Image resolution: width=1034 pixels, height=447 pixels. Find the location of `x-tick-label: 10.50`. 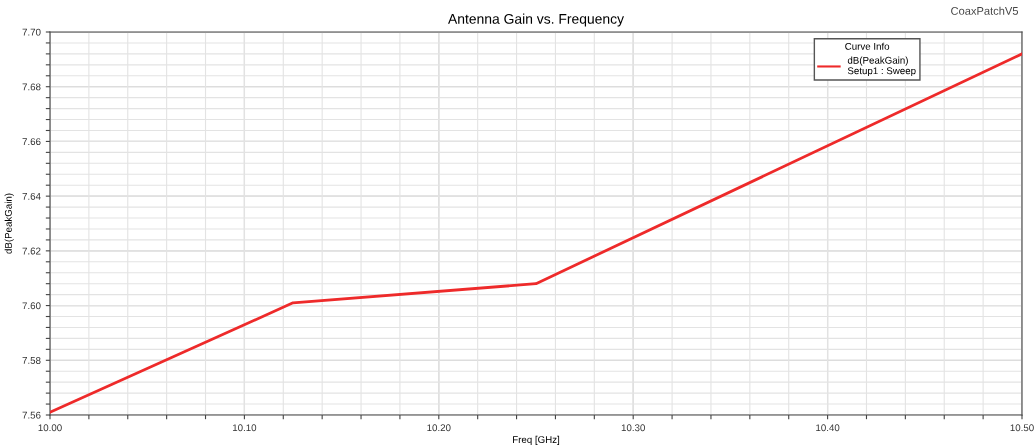

x-tick-label: 10.50 is located at coordinates (1022, 428).